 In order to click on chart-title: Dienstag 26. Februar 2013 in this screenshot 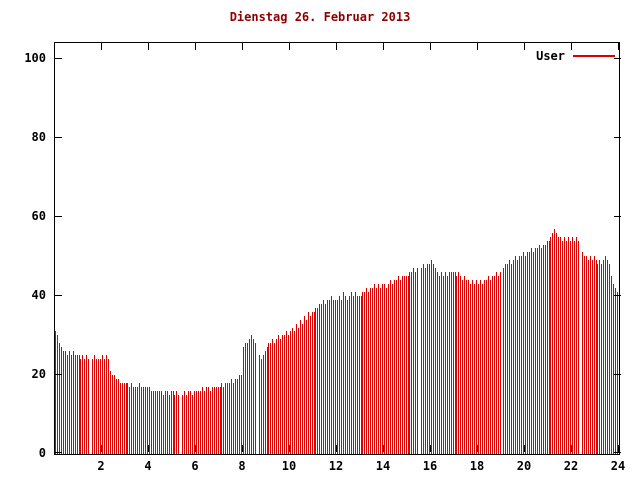, I will do `click(320, 17)`.